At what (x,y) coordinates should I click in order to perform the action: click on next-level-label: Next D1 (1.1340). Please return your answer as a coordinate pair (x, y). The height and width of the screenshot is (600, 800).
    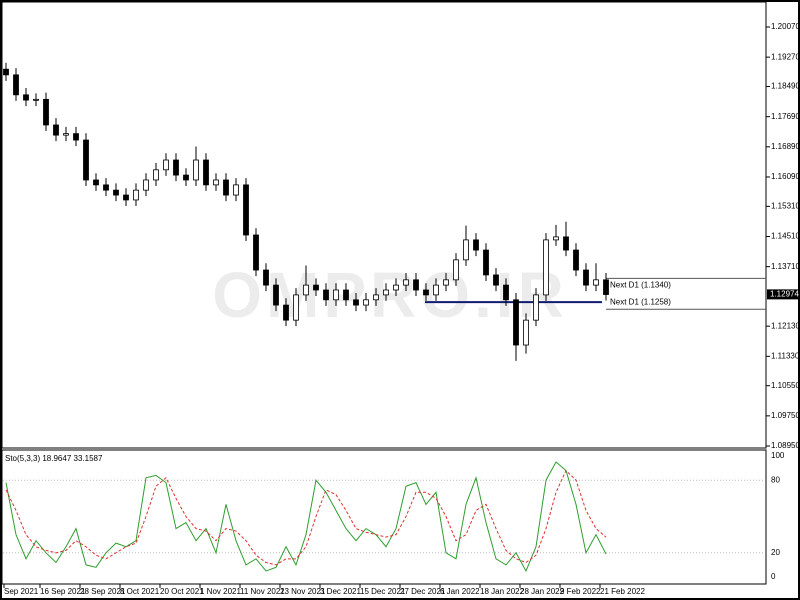
    Looking at the image, I should click on (640, 284).